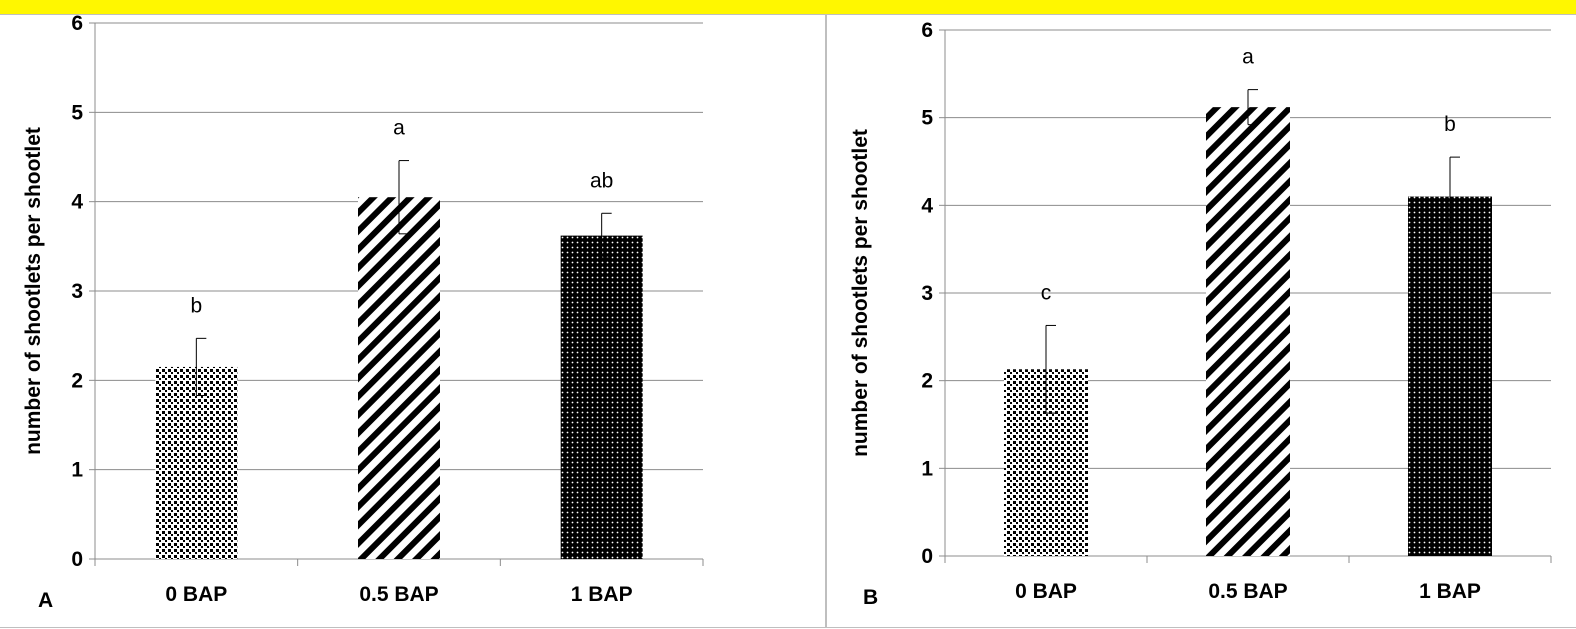  Describe the element at coordinates (45, 600) in the screenshot. I see `panel-label: A` at that location.